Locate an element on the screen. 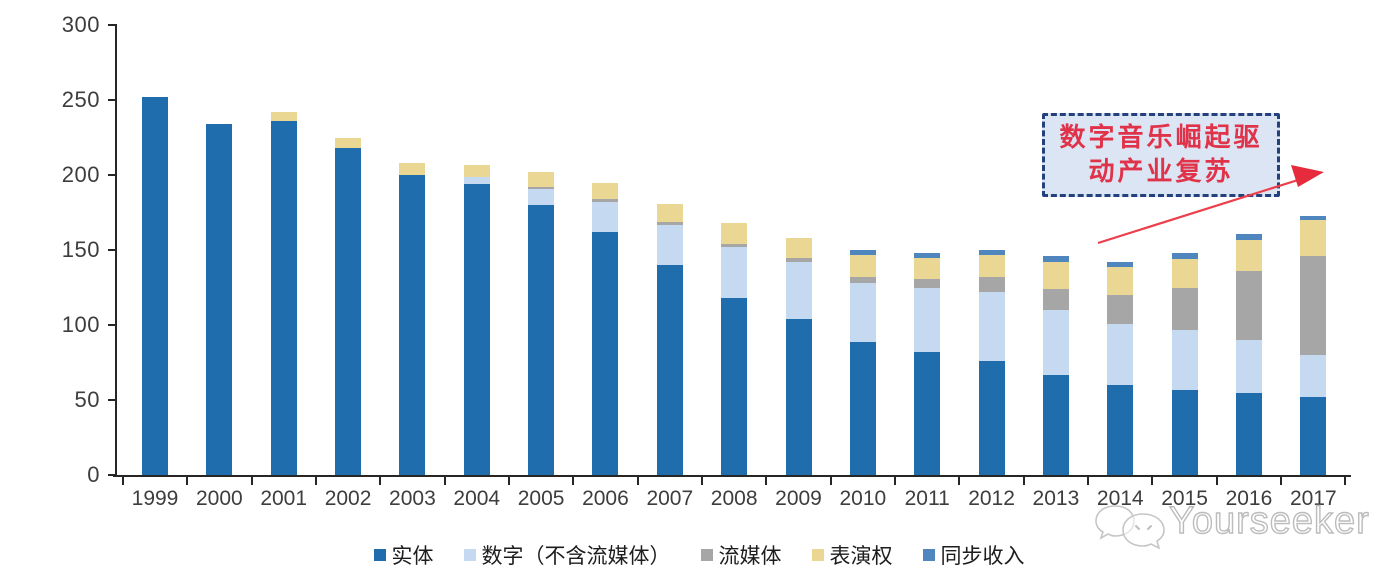  watermark: Yourseeker is located at coordinates (1243, 528).